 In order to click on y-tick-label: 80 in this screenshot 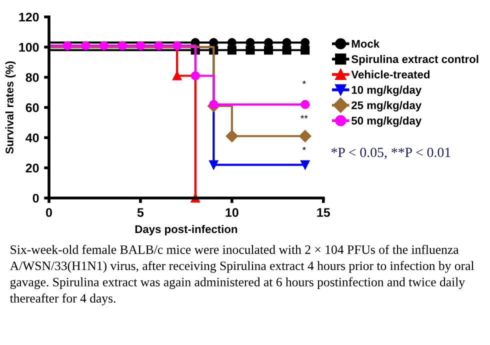, I will do `click(32, 77)`.